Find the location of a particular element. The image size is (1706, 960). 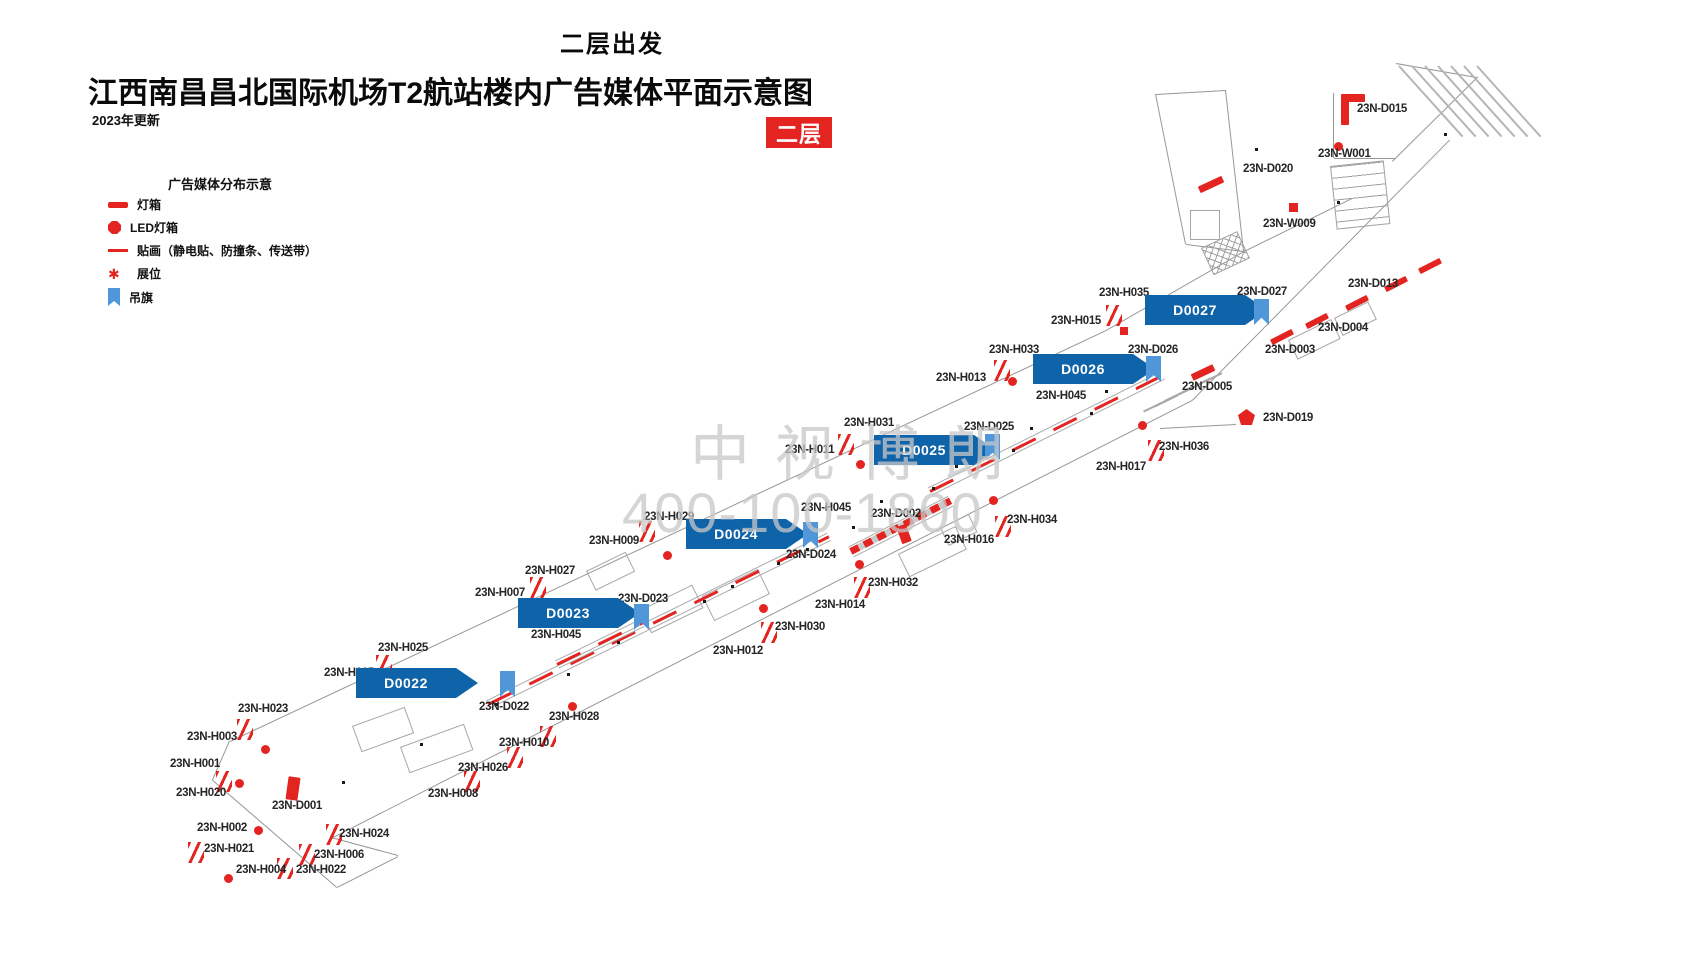

media-label: 23N-D013 is located at coordinates (1373, 284).